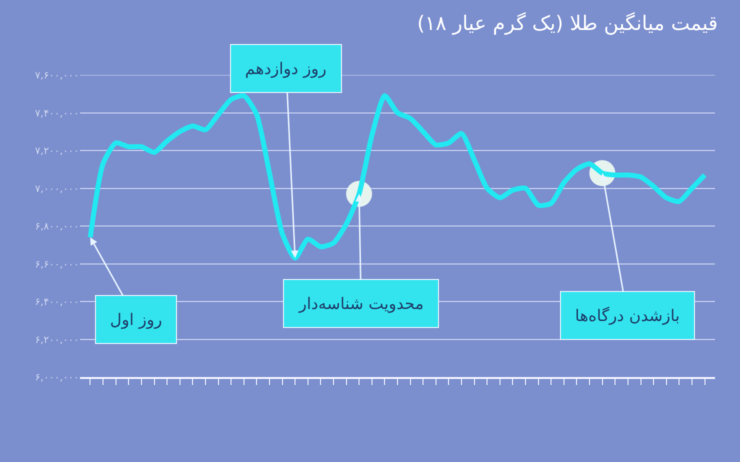 This screenshot has width=740, height=462. Describe the element at coordinates (57, 227) in the screenshot. I see `y-tick-label: ۶,۸۰۰,۰۰۰` at that location.